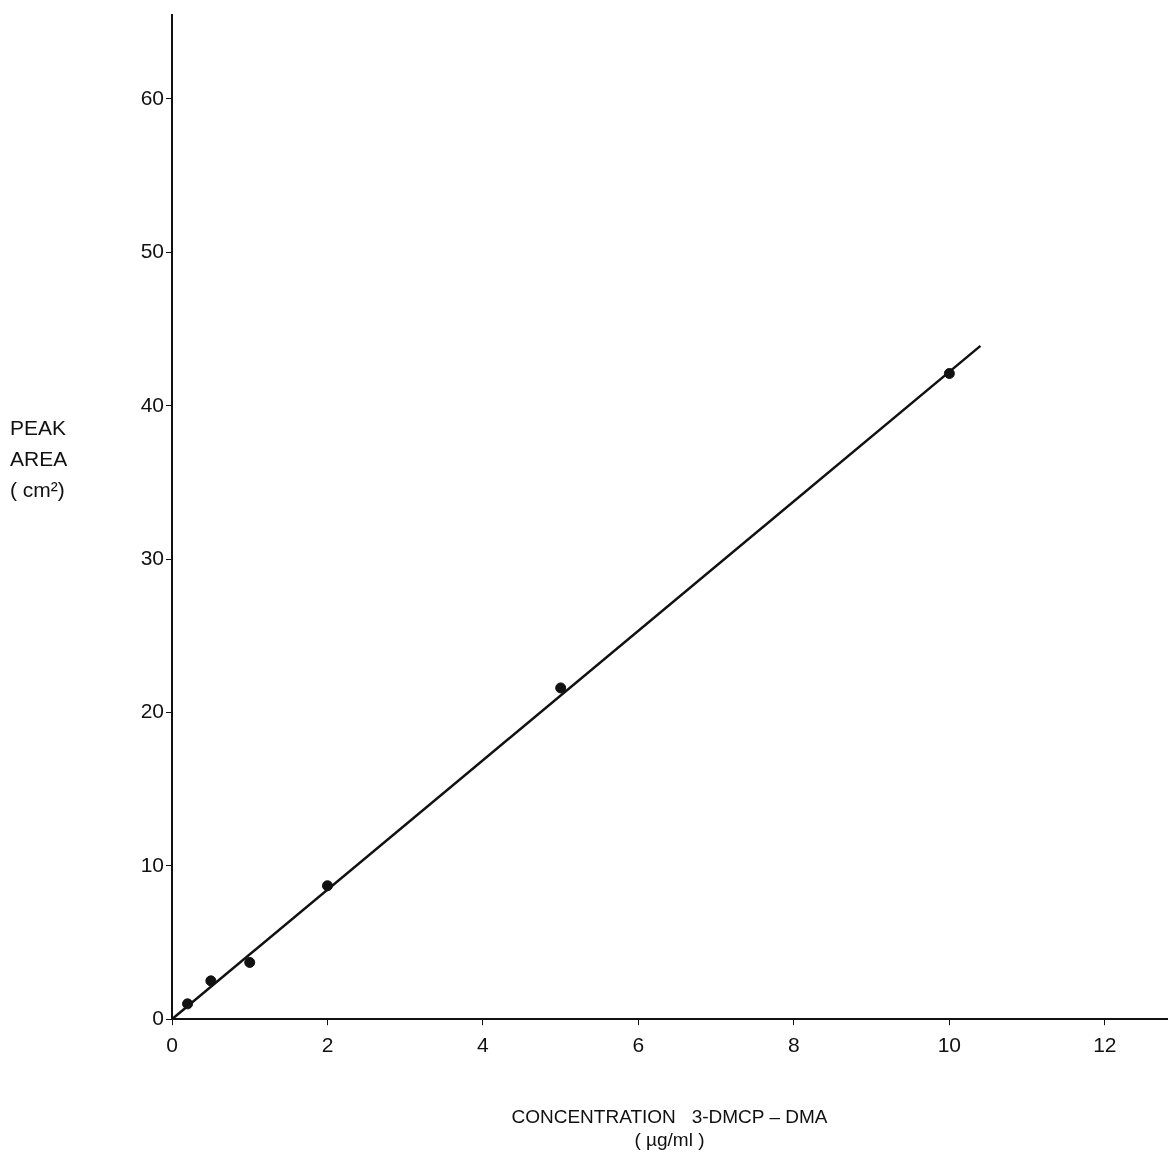 The width and height of the screenshot is (1173, 1176). Describe the element at coordinates (1105, 1044) in the screenshot. I see `x-tick-label: 12` at that location.